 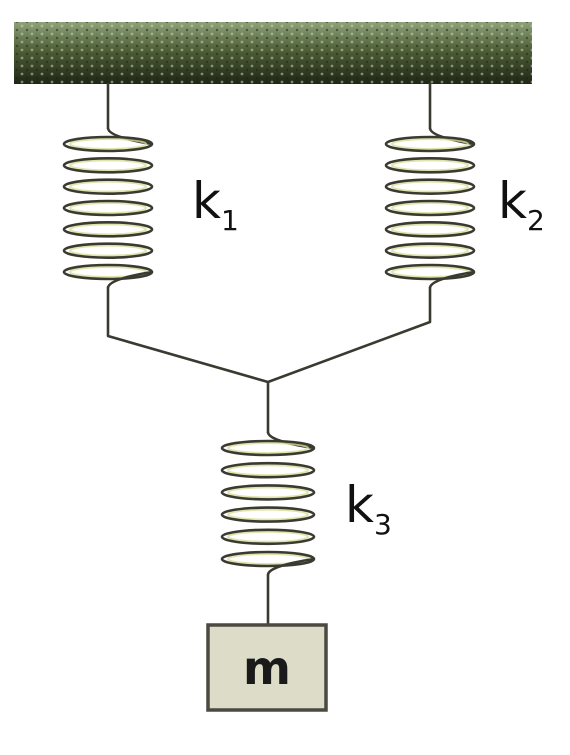 What do you see at coordinates (273, 53) in the screenshot?
I see `ceiling` at bounding box center [273, 53].